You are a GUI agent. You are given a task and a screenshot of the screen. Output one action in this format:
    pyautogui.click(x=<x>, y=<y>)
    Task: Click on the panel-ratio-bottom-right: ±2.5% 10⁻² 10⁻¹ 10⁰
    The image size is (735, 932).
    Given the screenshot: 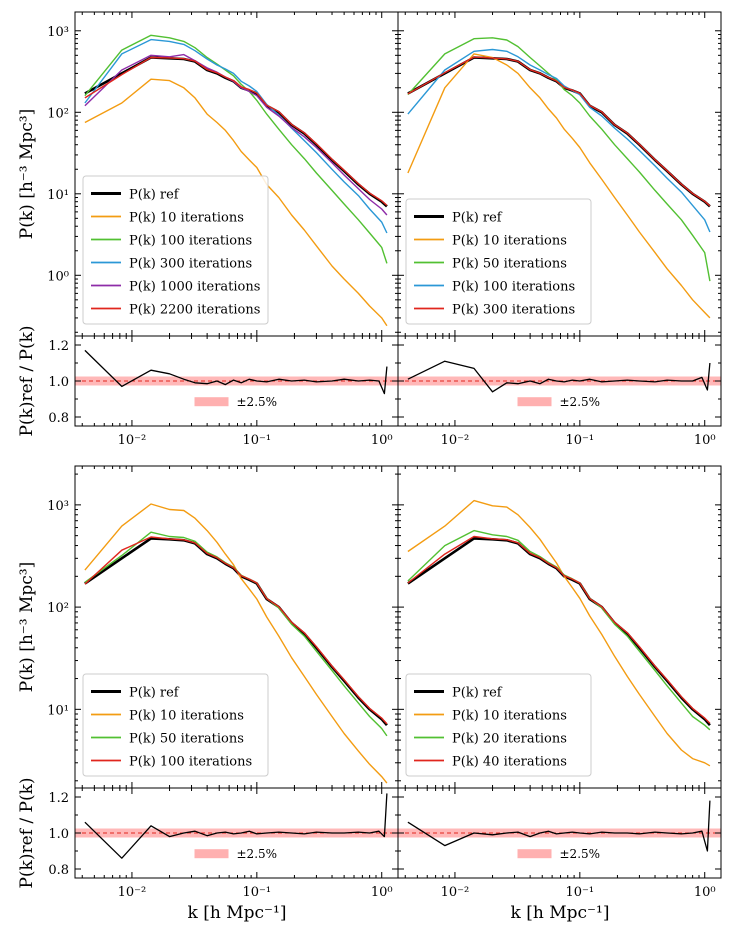 What is the action you would take?
    pyautogui.click(x=559, y=843)
    